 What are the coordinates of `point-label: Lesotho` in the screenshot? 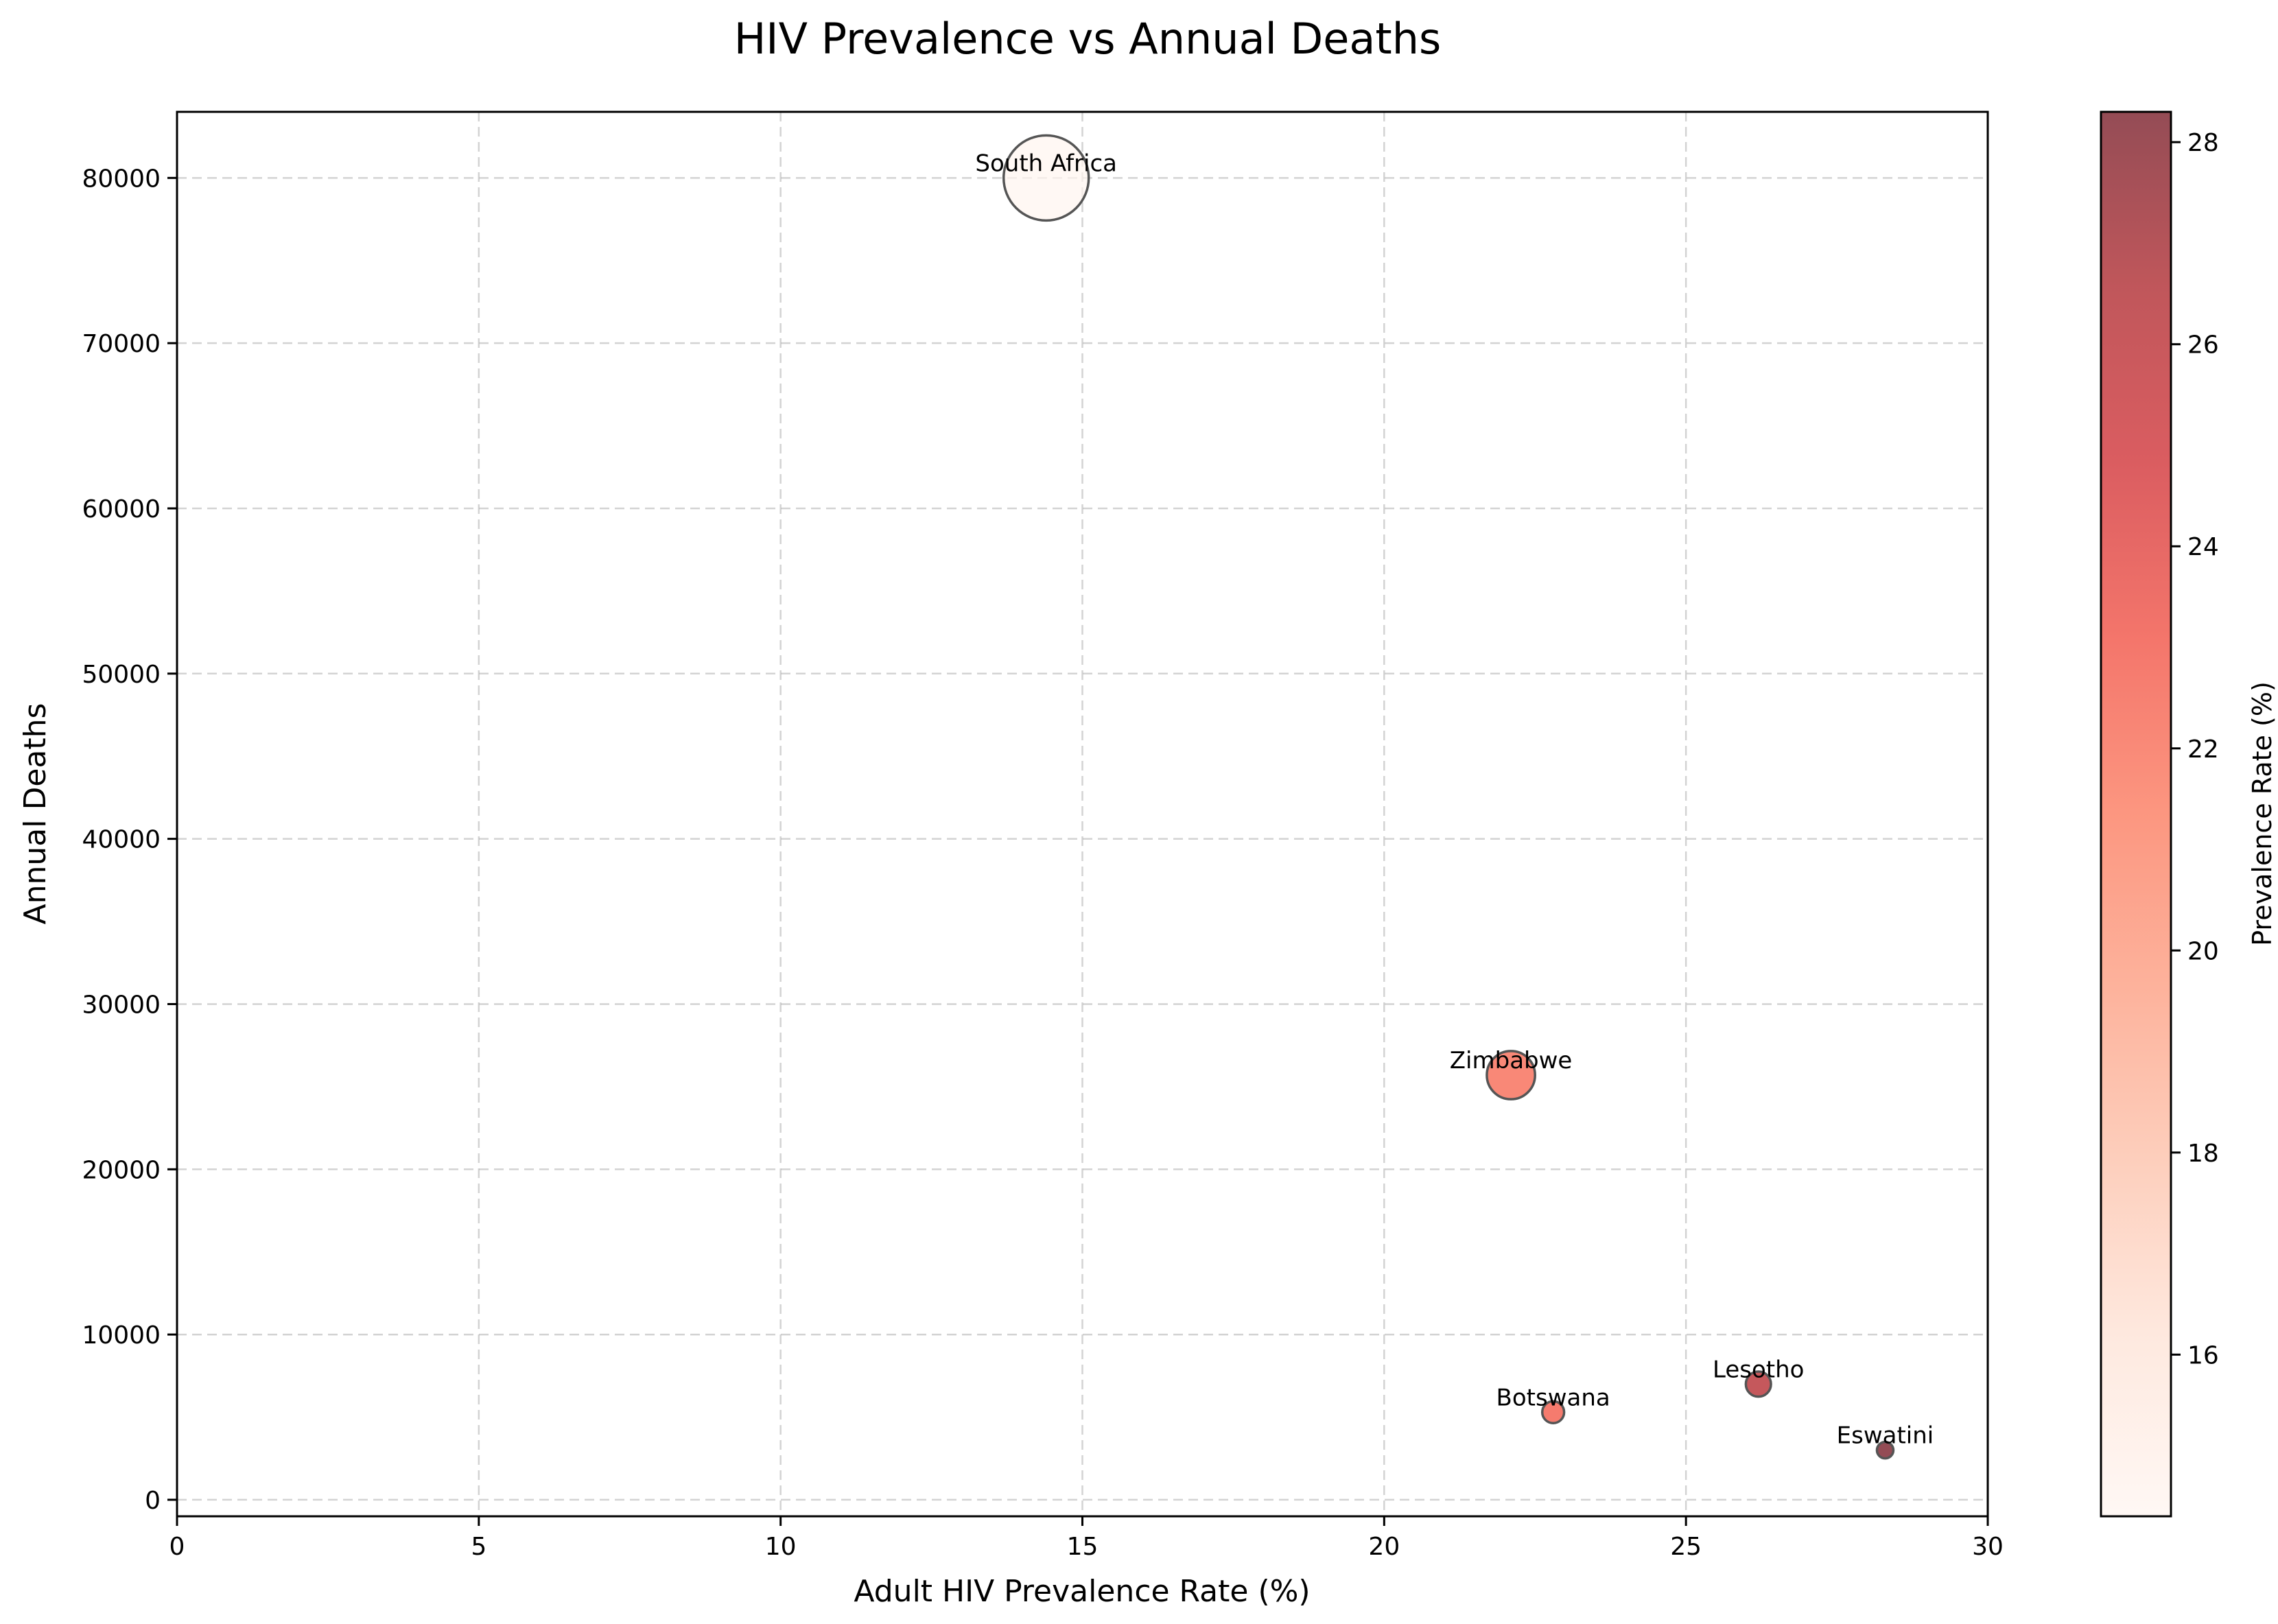 It's located at (1758, 1369).